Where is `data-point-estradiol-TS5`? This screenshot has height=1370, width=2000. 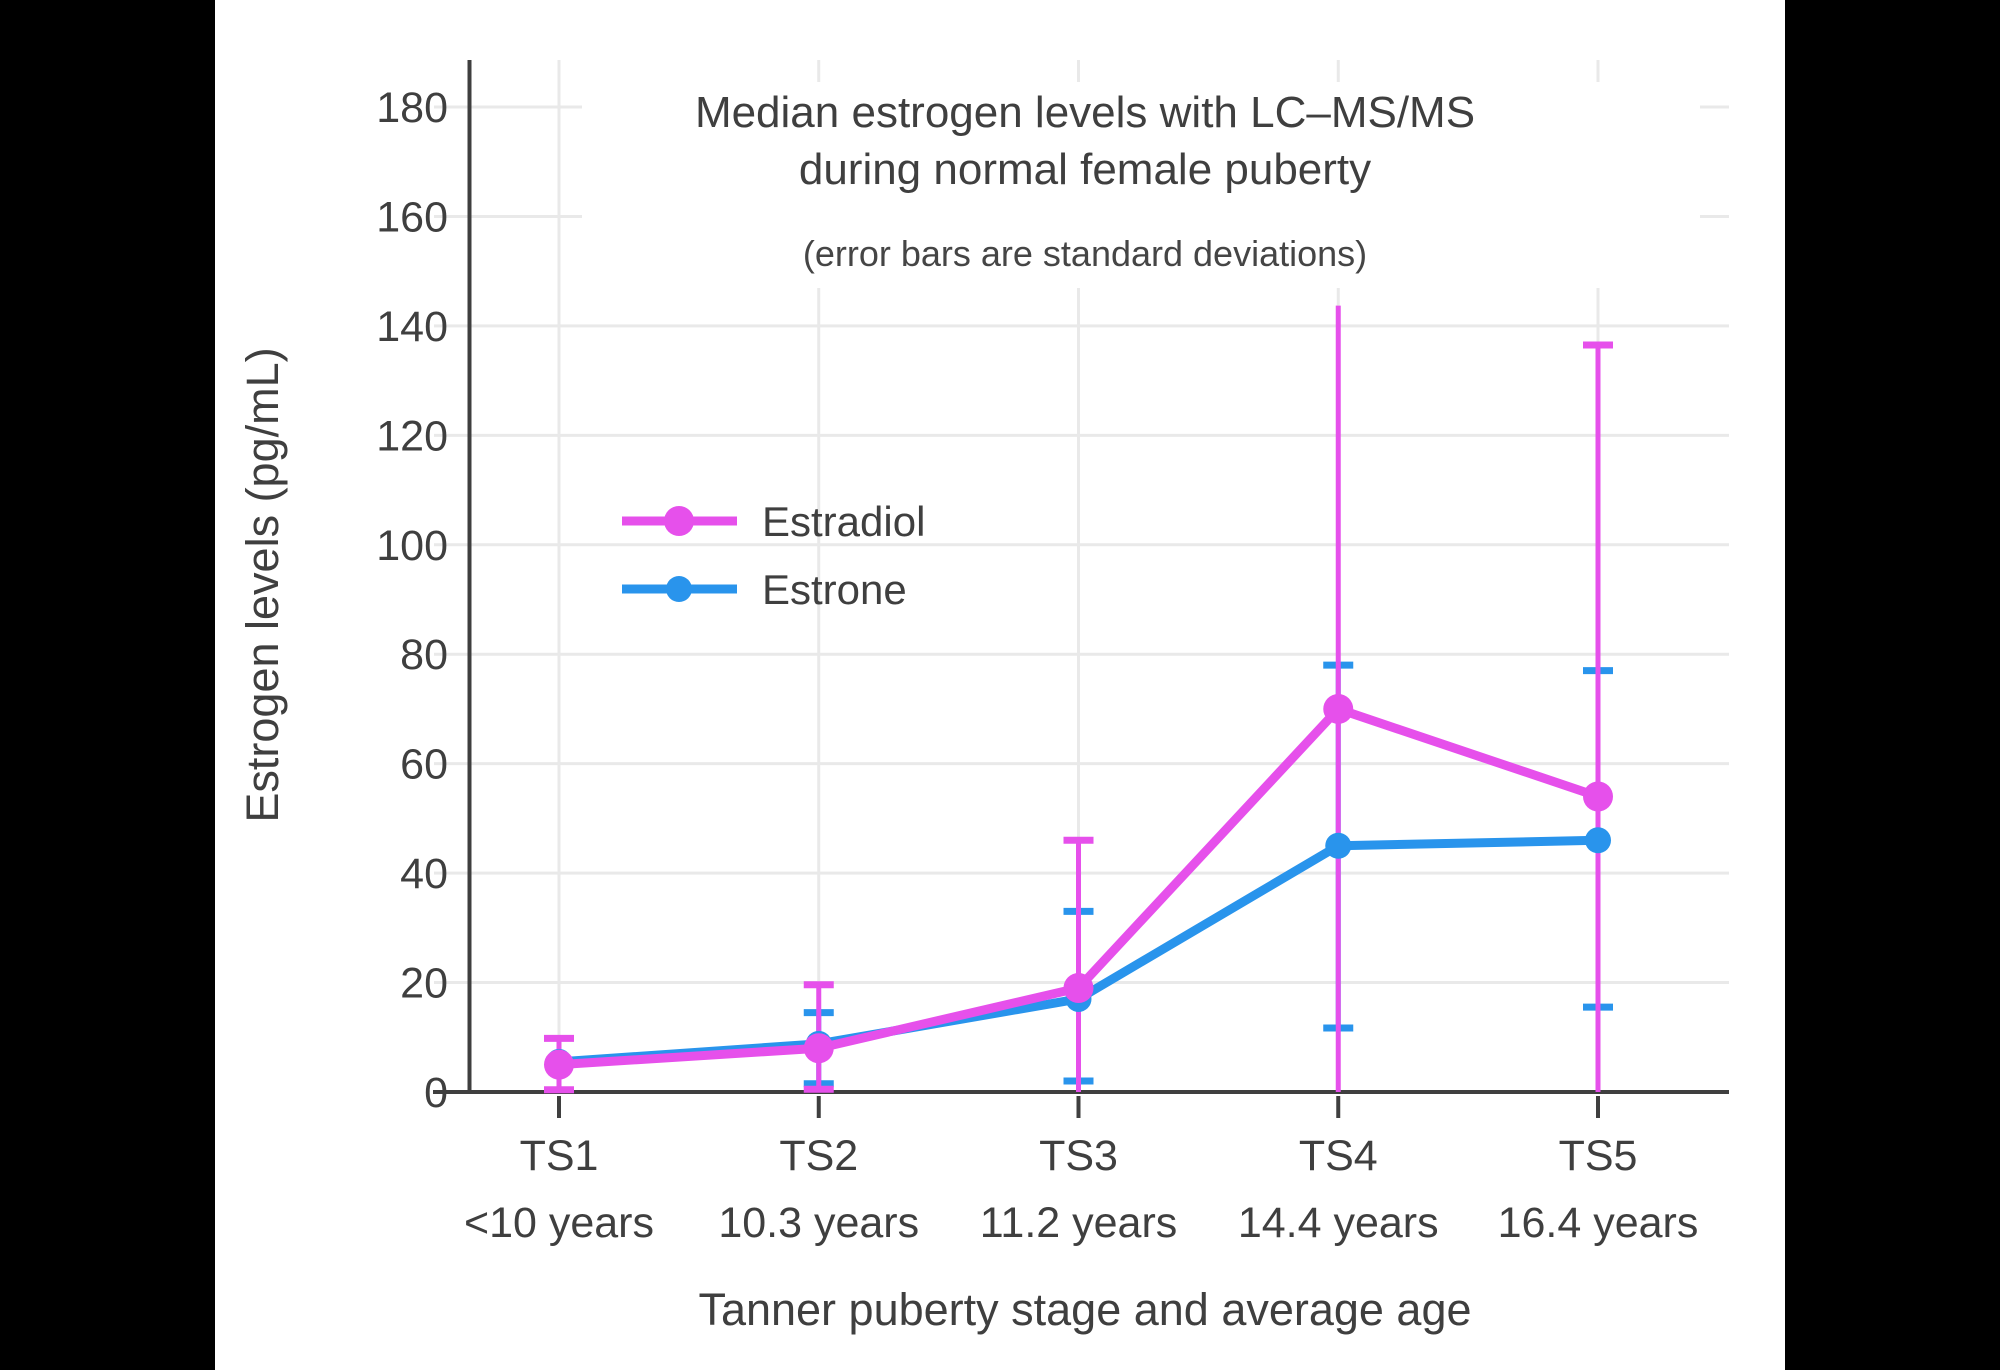
data-point-estradiol-TS5 is located at coordinates (1598, 796).